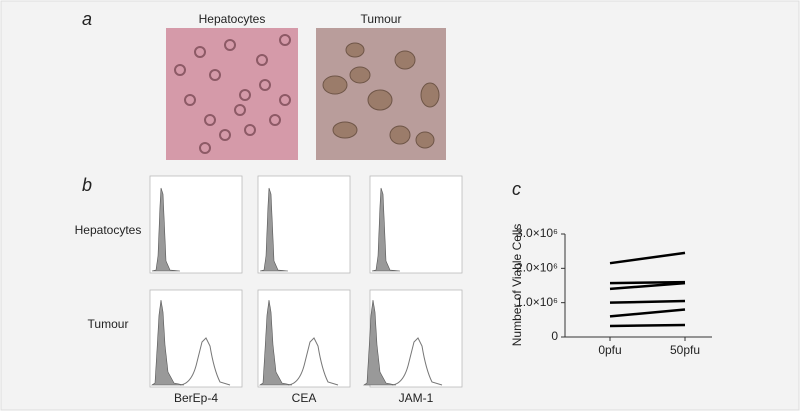 This screenshot has height=416, width=800. What do you see at coordinates (516, 189) in the screenshot?
I see `panel-letter: c` at bounding box center [516, 189].